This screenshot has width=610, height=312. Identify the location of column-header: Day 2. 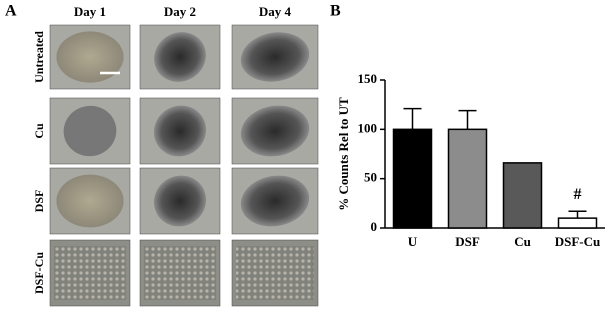
(180, 11).